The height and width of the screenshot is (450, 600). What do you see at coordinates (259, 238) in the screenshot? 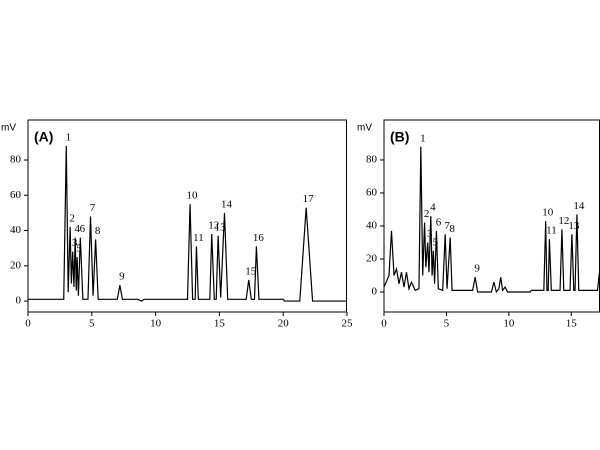
I see `peak-label: 16` at bounding box center [259, 238].